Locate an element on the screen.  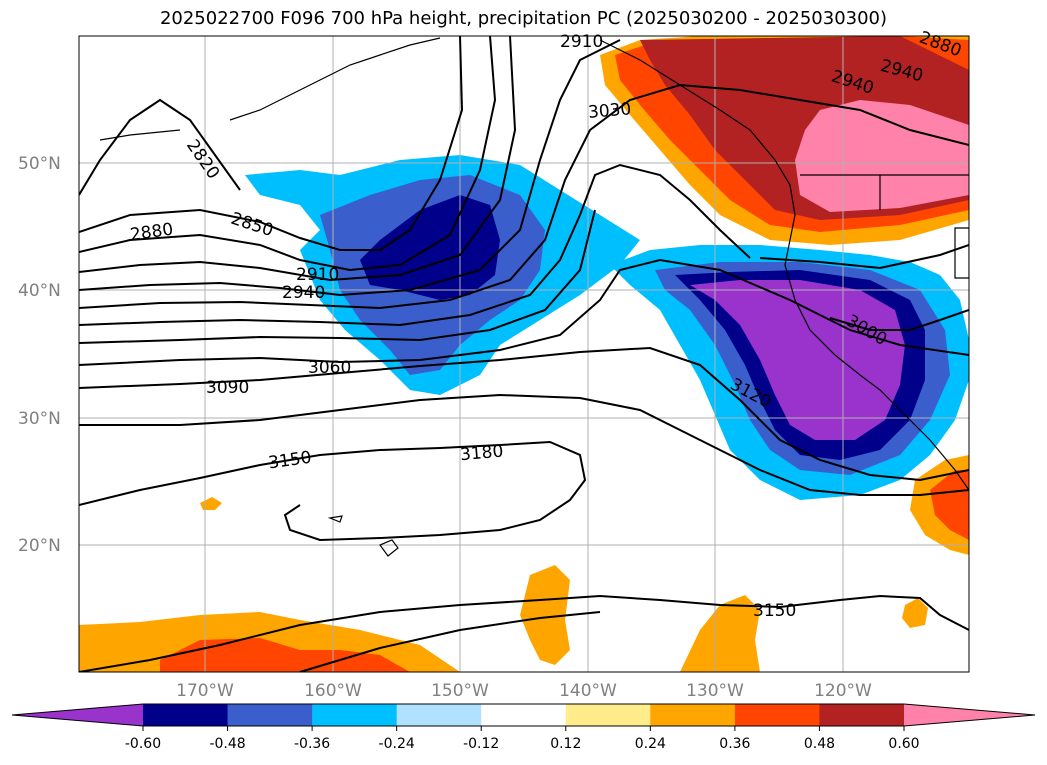
lat-label: 50°N is located at coordinates (39, 164).